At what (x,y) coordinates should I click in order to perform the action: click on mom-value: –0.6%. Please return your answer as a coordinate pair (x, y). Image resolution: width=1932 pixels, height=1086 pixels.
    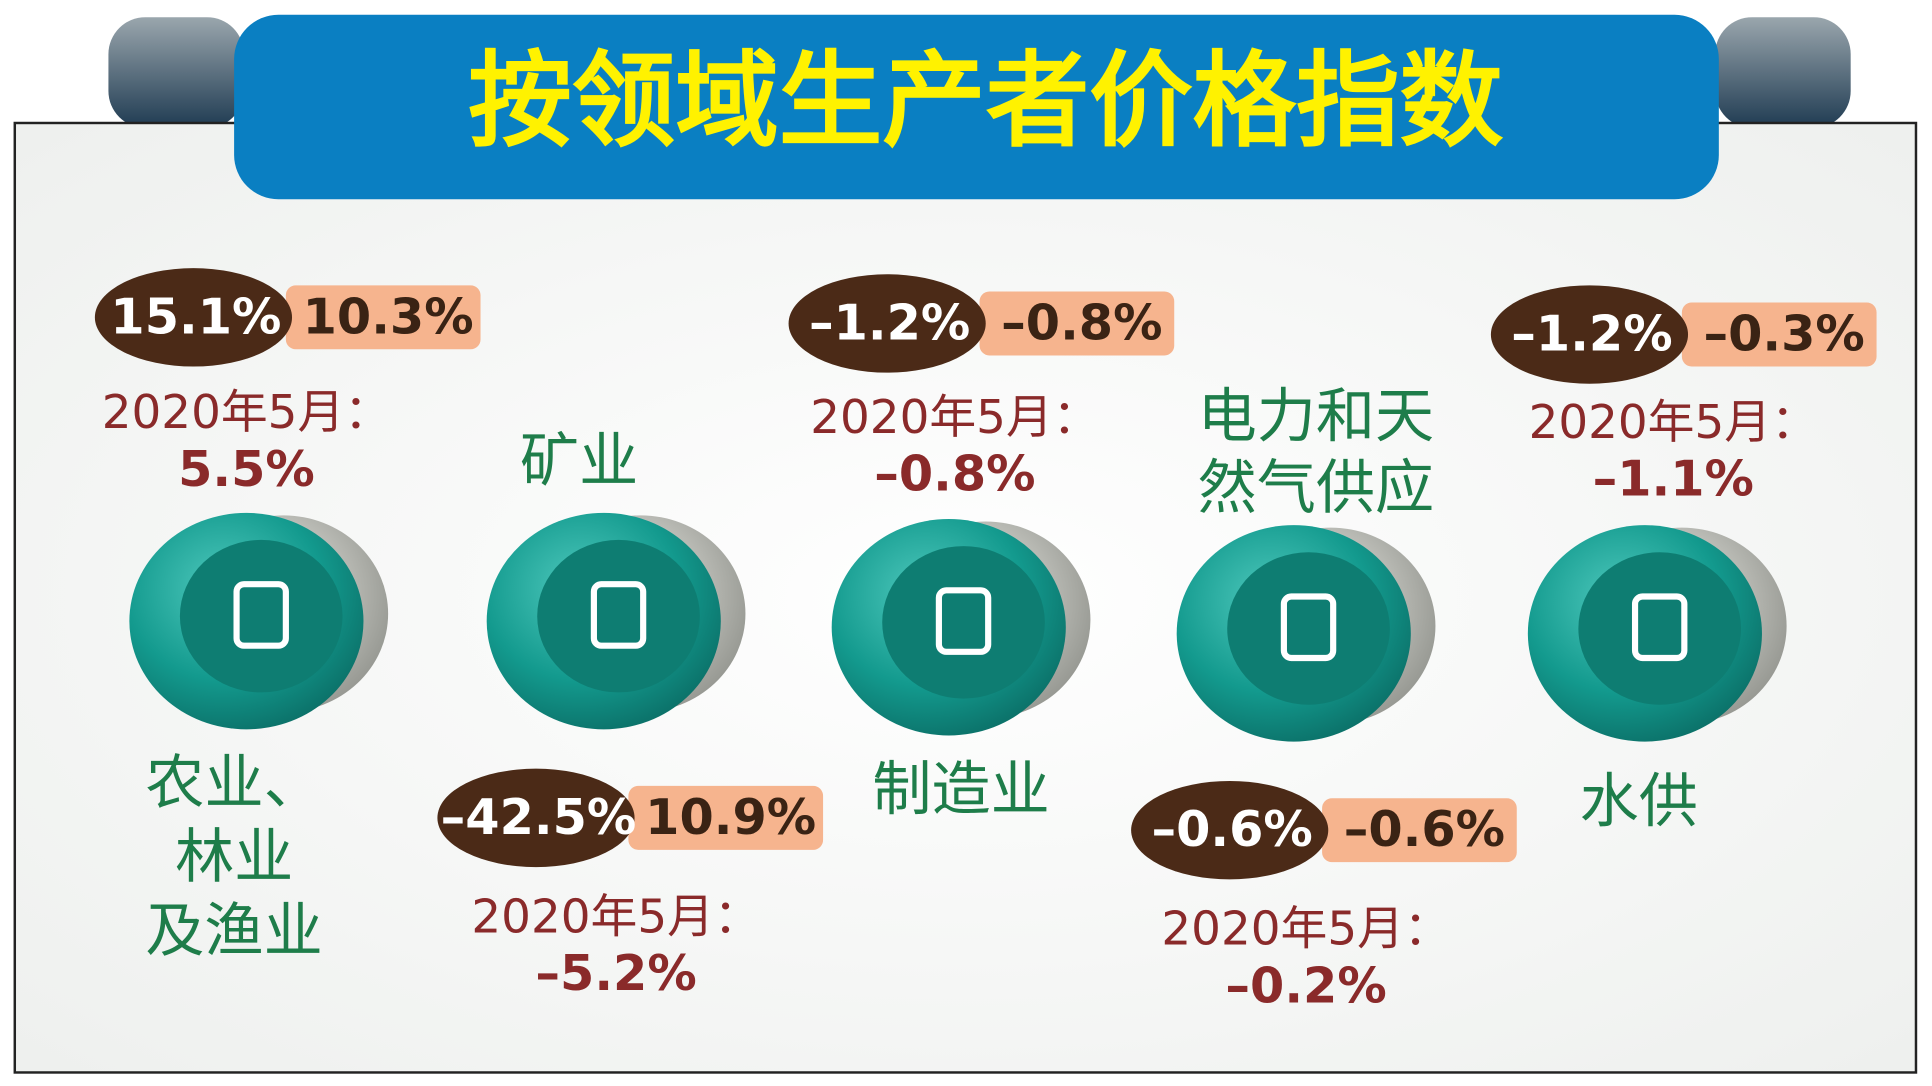
    Looking at the image, I should click on (1424, 829).